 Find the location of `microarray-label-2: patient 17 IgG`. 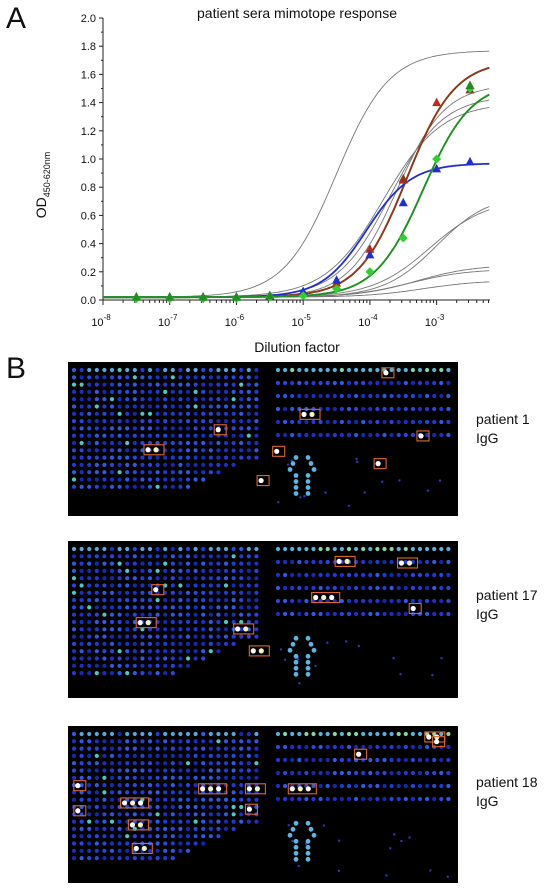

microarray-label-2: patient 17 IgG is located at coordinates (507, 605).